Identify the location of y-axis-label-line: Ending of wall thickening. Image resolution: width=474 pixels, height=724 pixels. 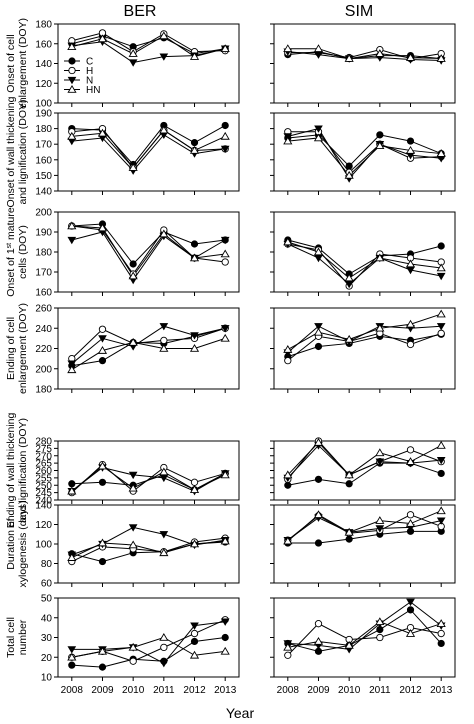
(11, 471).